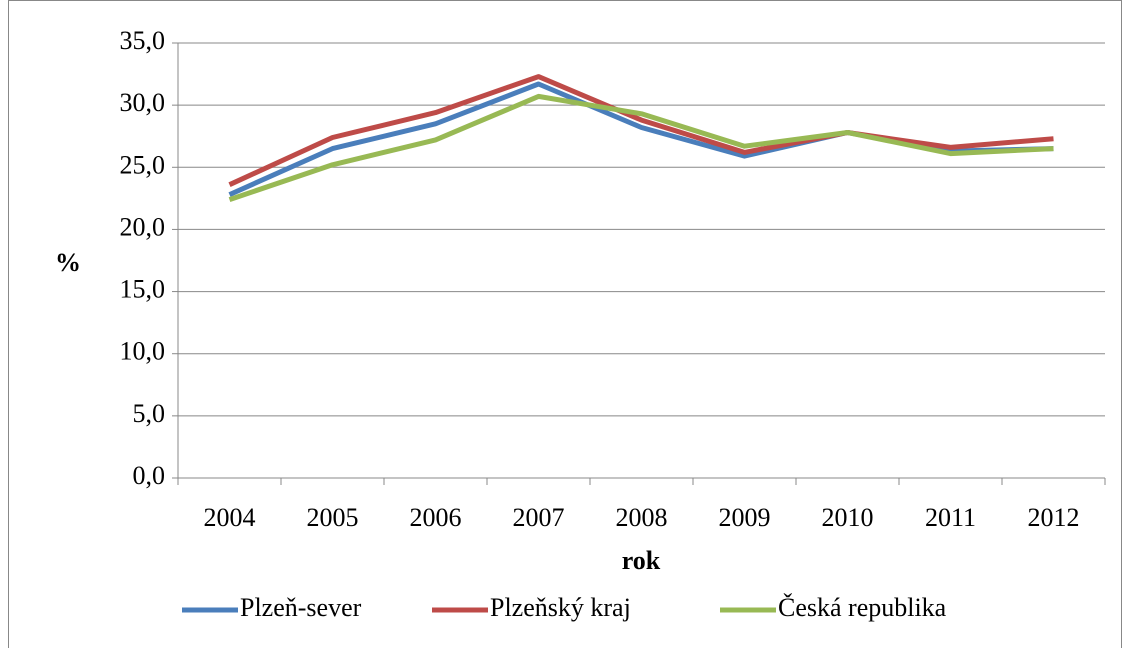 The image size is (1123, 648). Describe the element at coordinates (149, 413) in the screenshot. I see `y-tick-label: 5,0` at that location.